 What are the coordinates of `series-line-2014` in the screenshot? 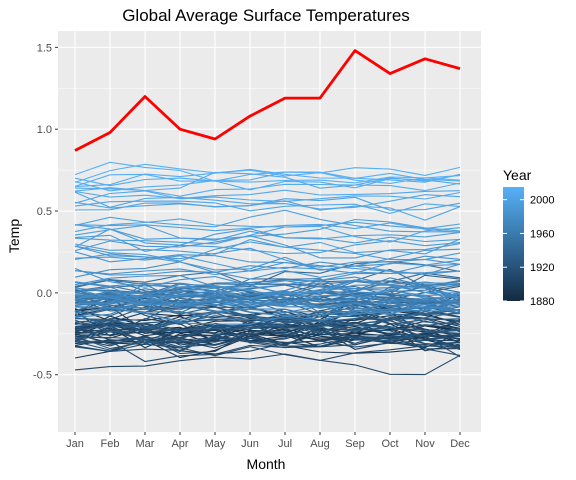 It's located at (267, 173).